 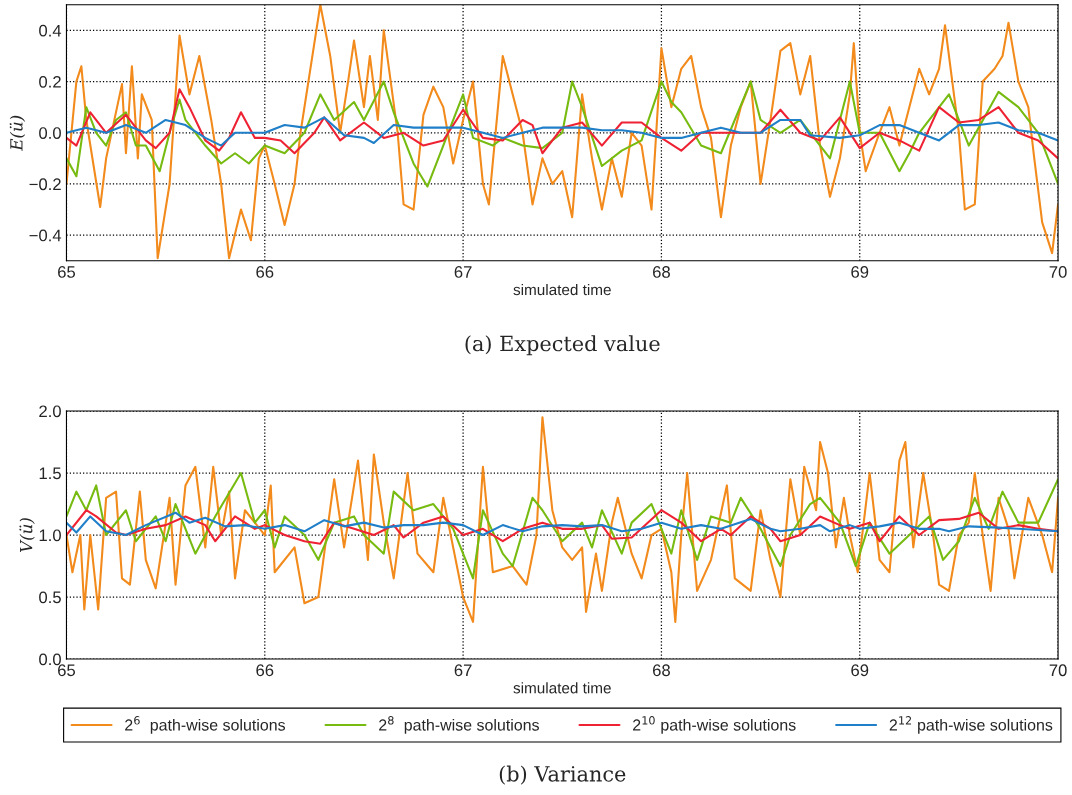 What do you see at coordinates (562, 775) in the screenshot?
I see `text: (b) Variance` at bounding box center [562, 775].